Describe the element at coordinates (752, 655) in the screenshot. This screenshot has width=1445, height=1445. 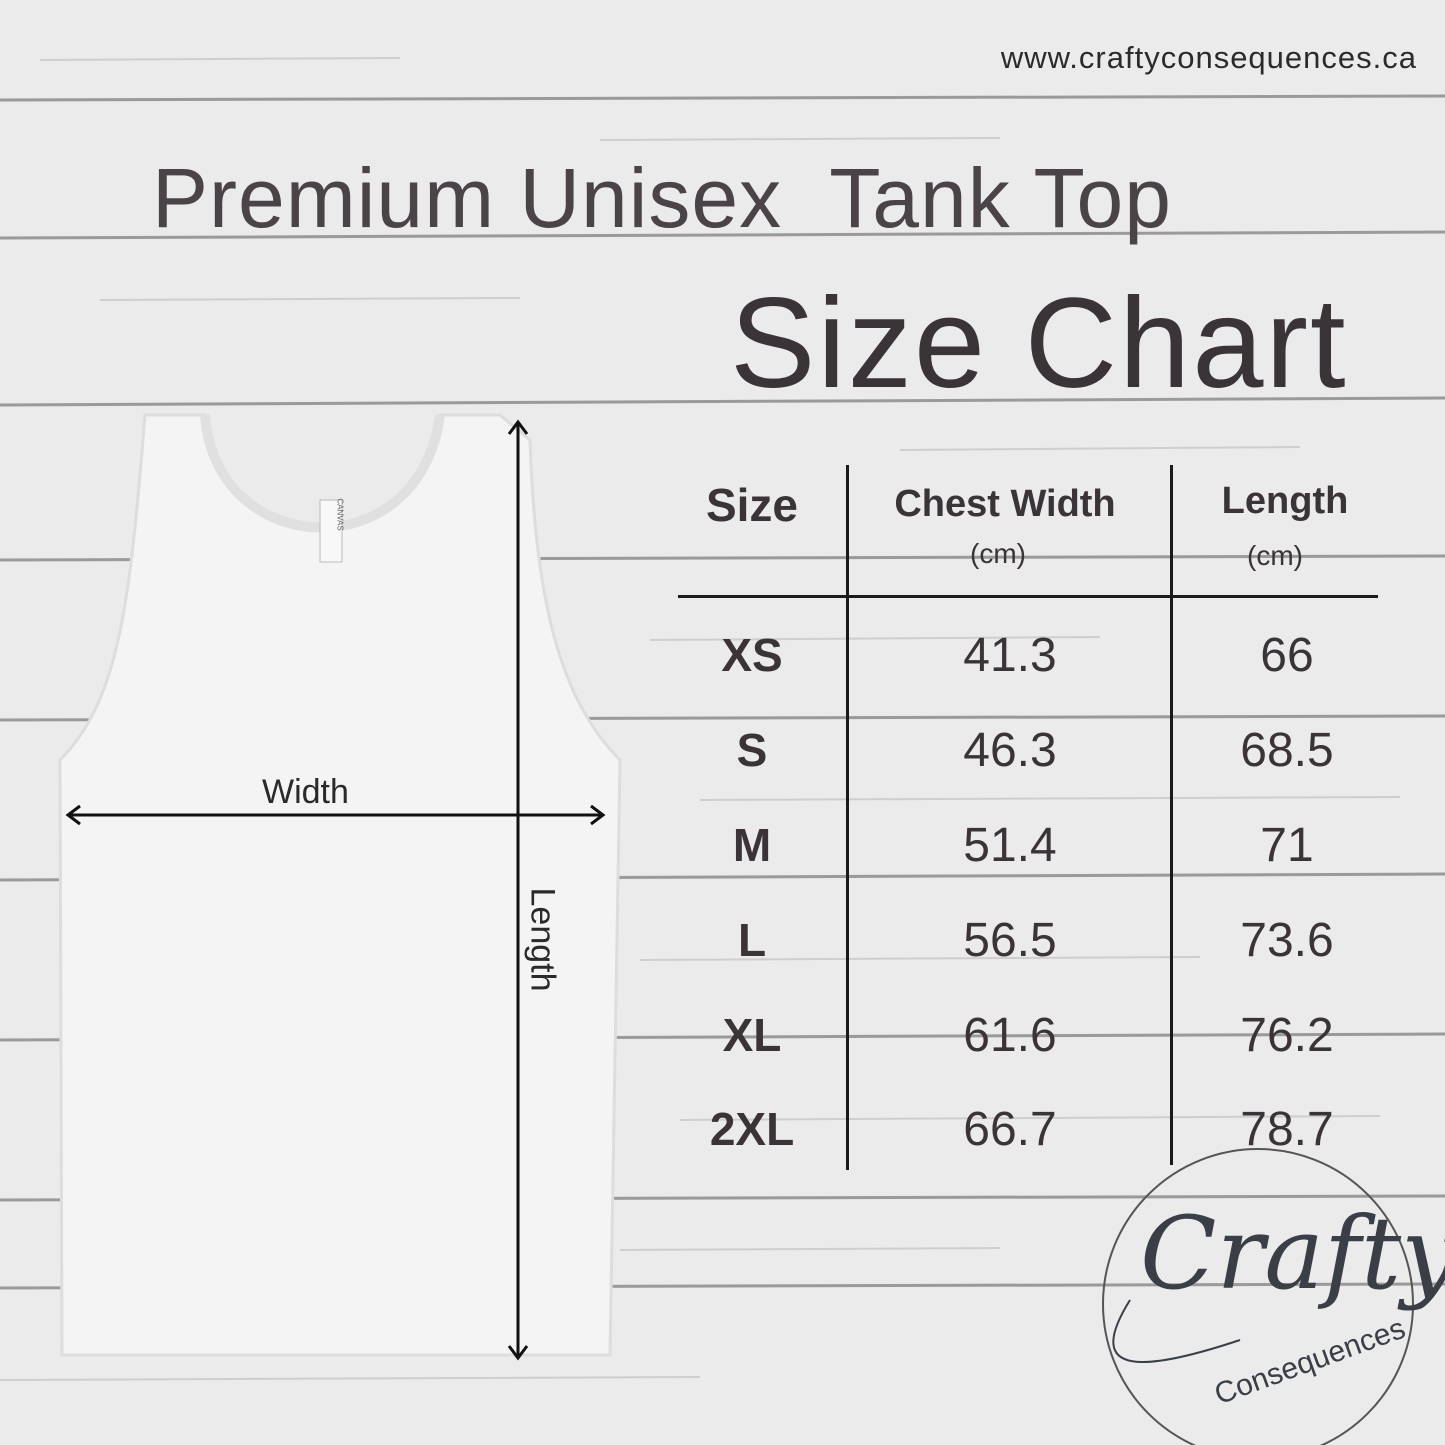
I see `cell-size: XS` at that location.